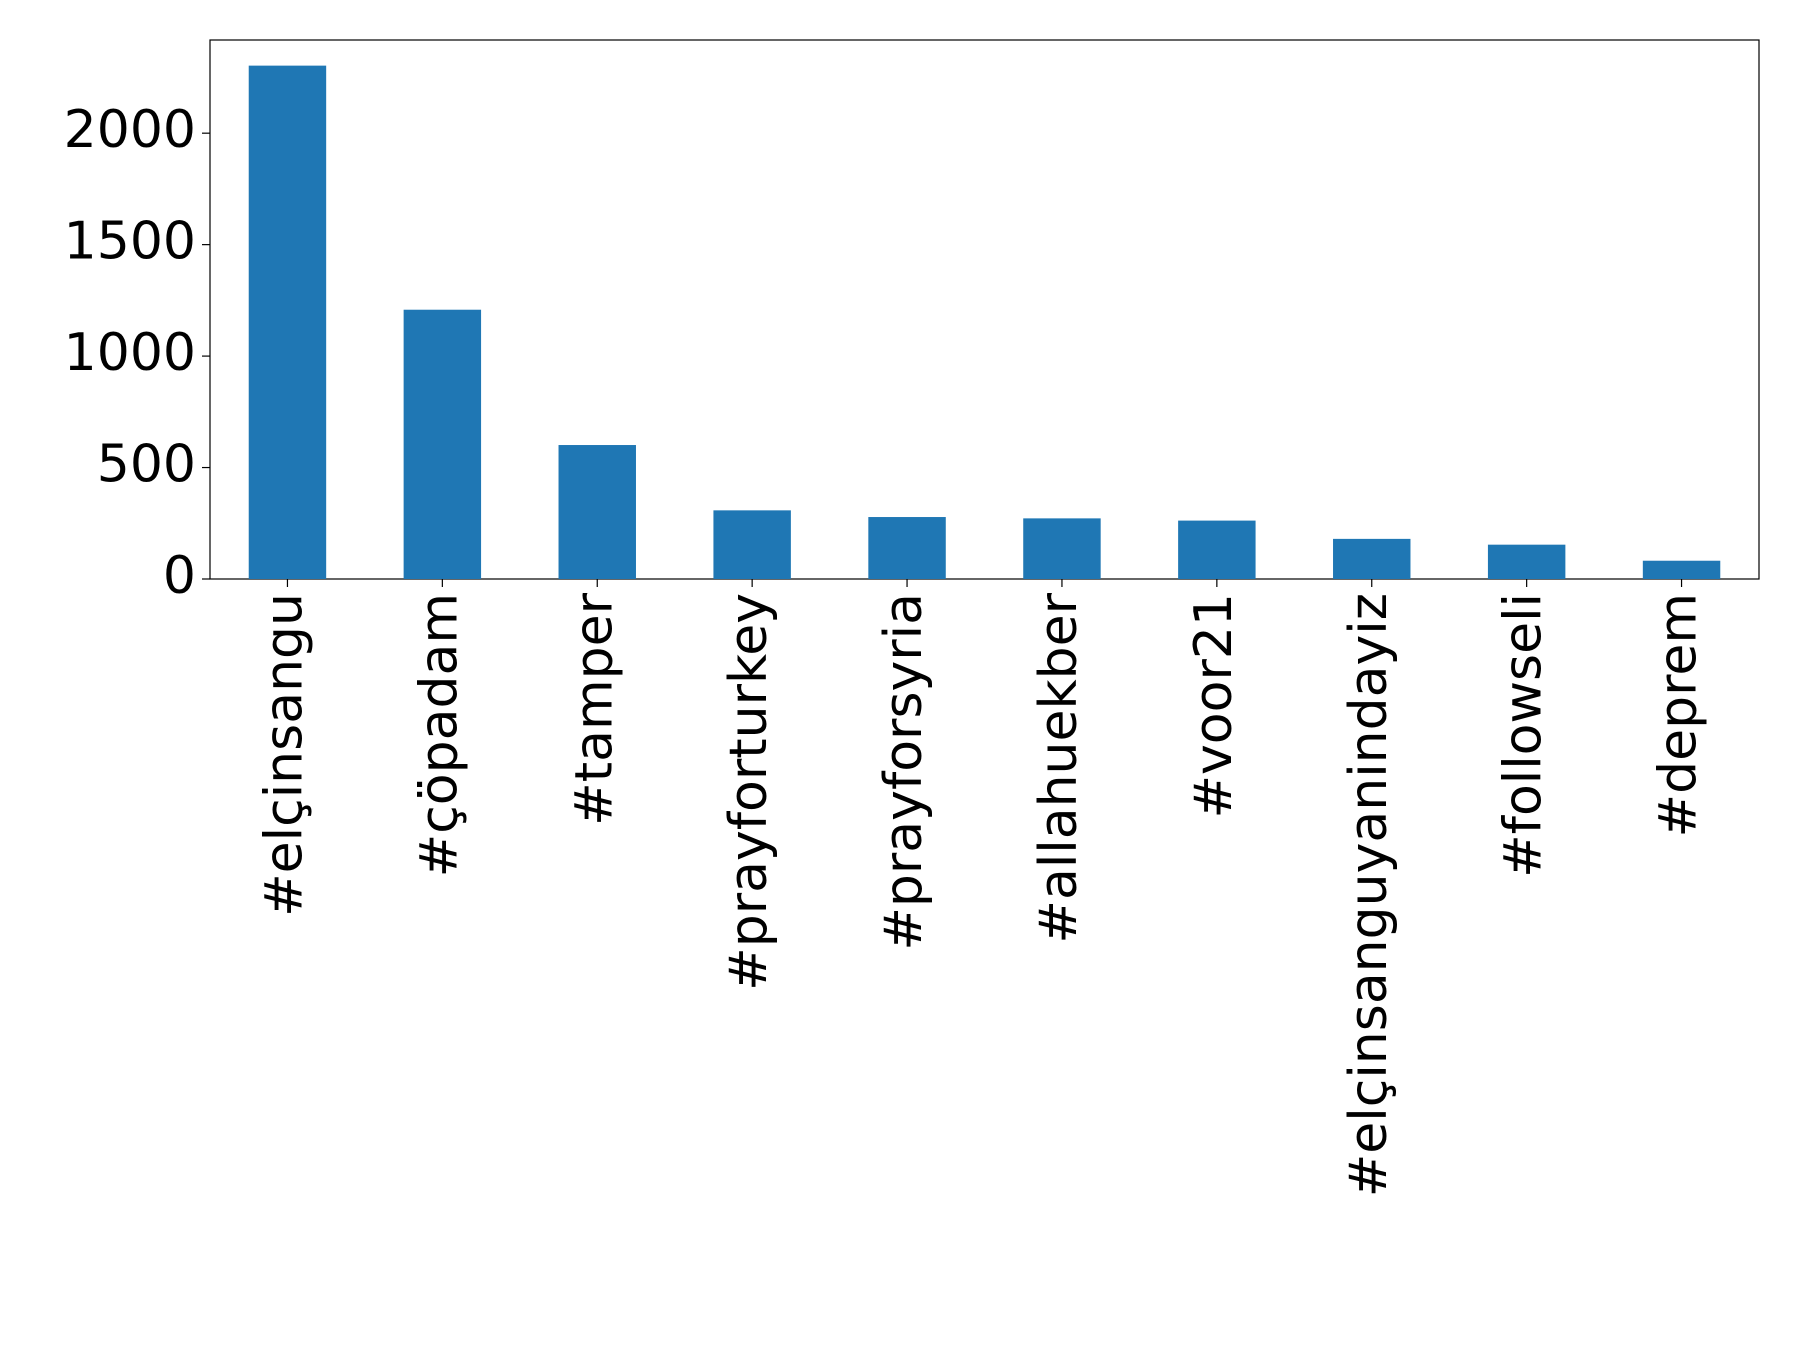 This screenshot has width=1798, height=1354. I want to click on y-tick-label: 0, so click(179, 576).